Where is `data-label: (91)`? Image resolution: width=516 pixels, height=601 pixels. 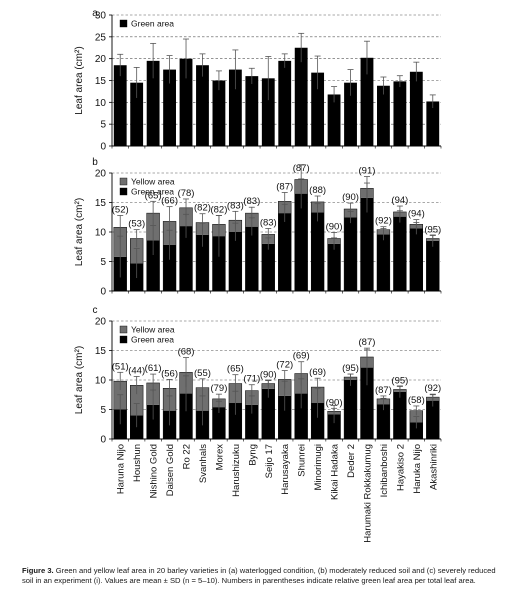 data-label: (91) is located at coordinates (367, 171).